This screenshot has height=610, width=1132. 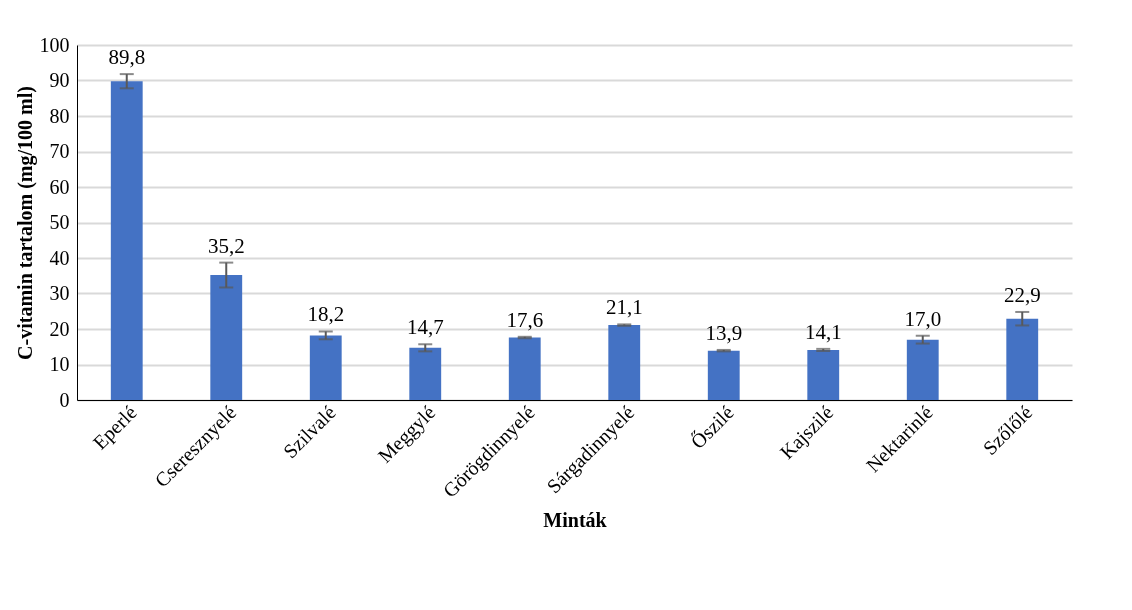 I want to click on data-label: 17,0, so click(x=923, y=318).